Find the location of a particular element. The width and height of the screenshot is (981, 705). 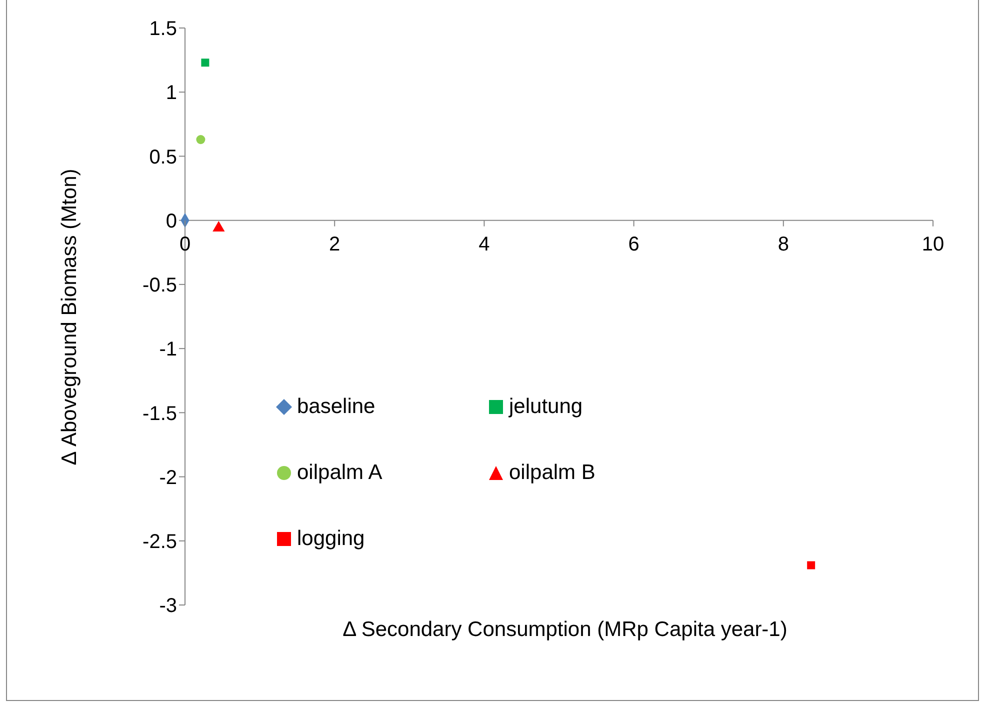

legend-label: jelutung is located at coordinates (546, 407).